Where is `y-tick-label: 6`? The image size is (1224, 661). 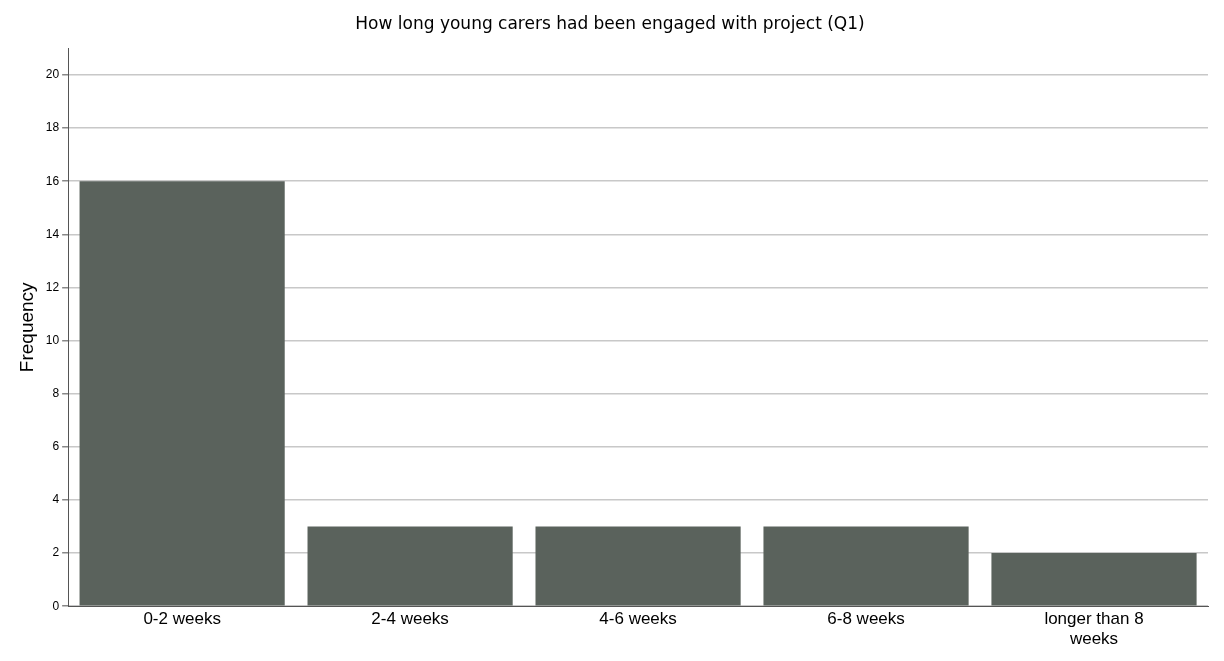 y-tick-label: 6 is located at coordinates (56, 446).